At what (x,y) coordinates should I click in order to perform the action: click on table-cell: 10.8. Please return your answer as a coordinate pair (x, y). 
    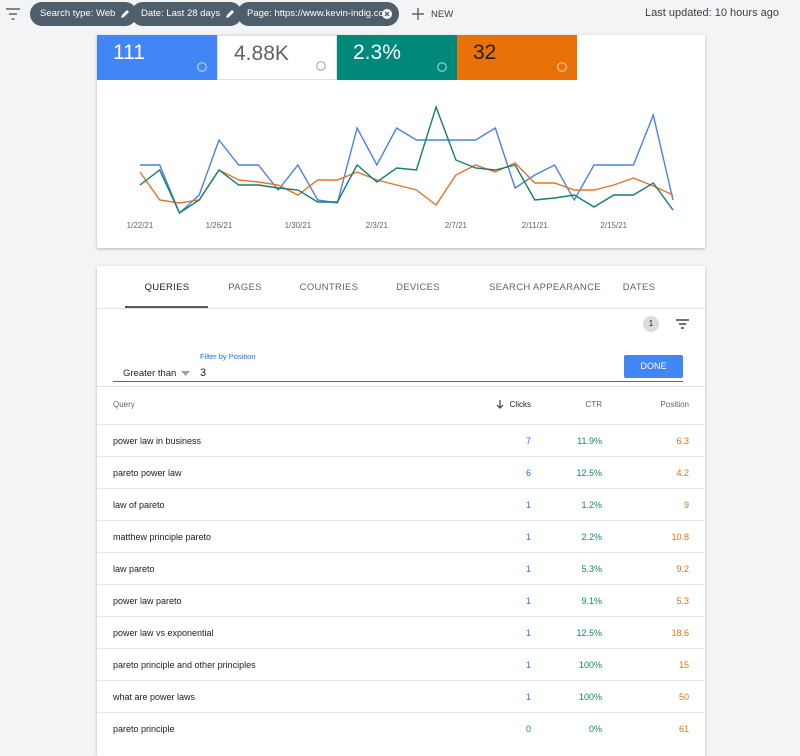
    Looking at the image, I should click on (680, 537).